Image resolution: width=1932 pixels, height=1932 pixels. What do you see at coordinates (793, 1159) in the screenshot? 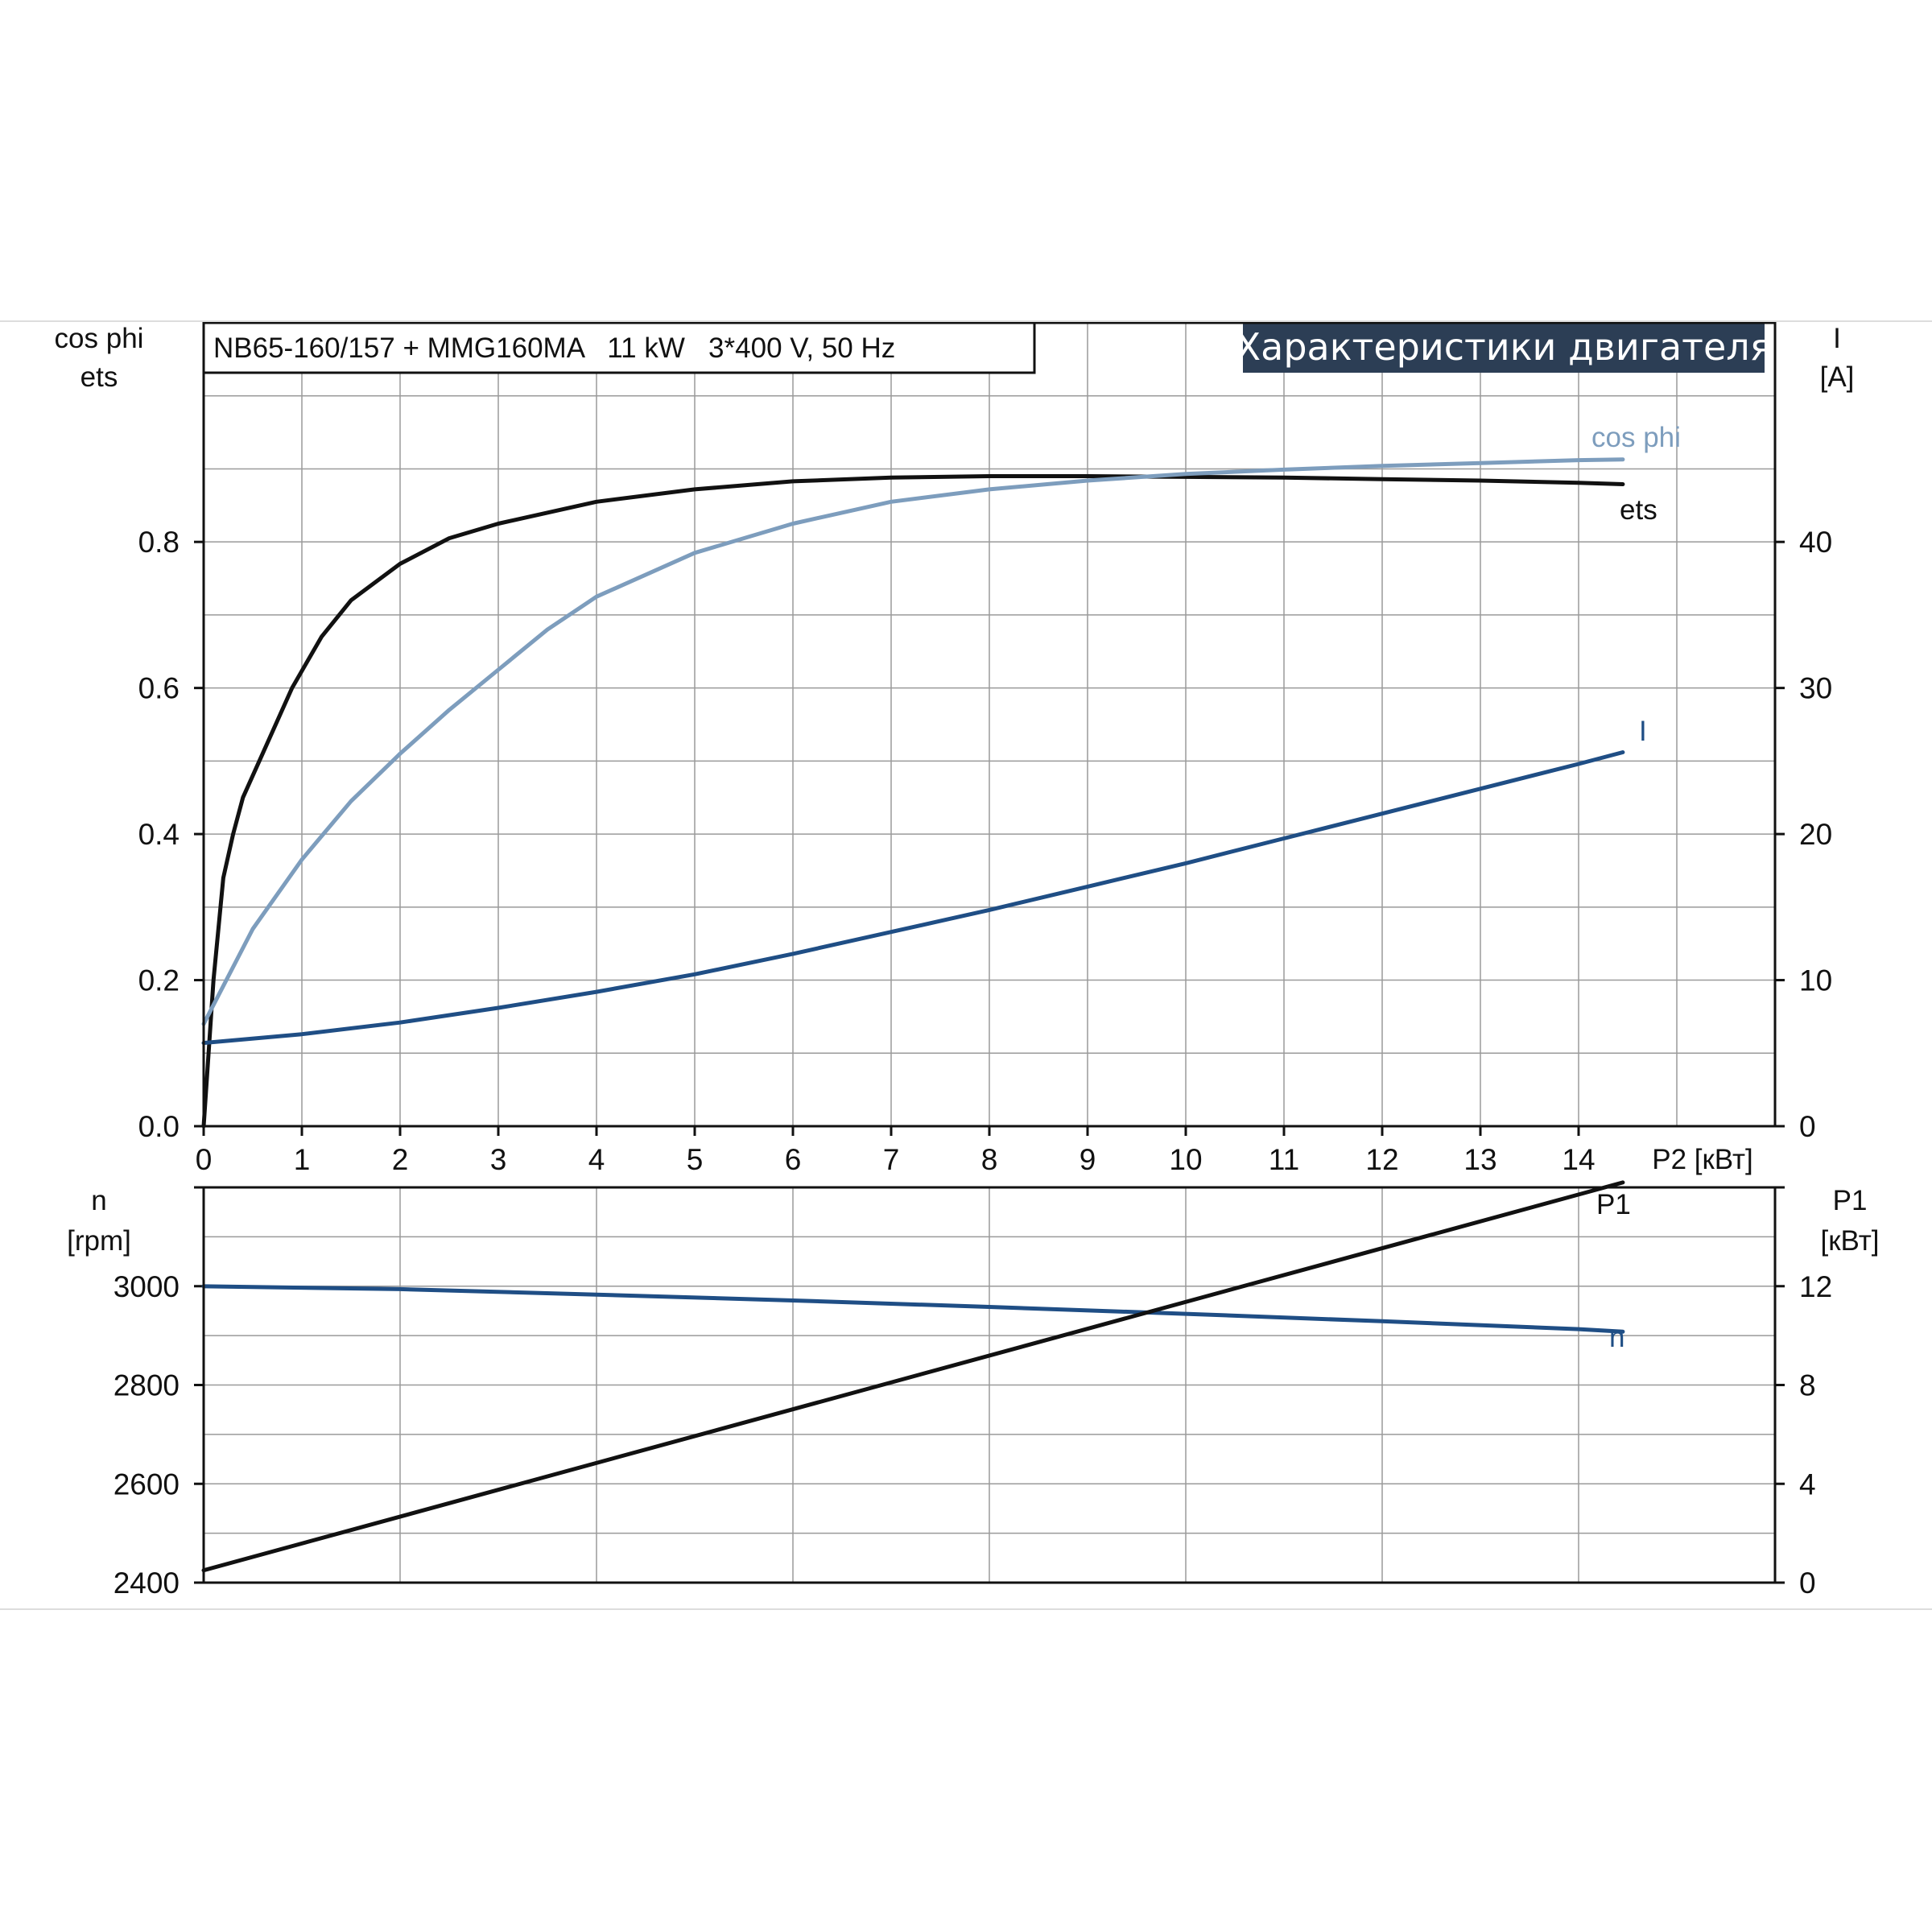
I see `x-tick-label: 6` at bounding box center [793, 1159].